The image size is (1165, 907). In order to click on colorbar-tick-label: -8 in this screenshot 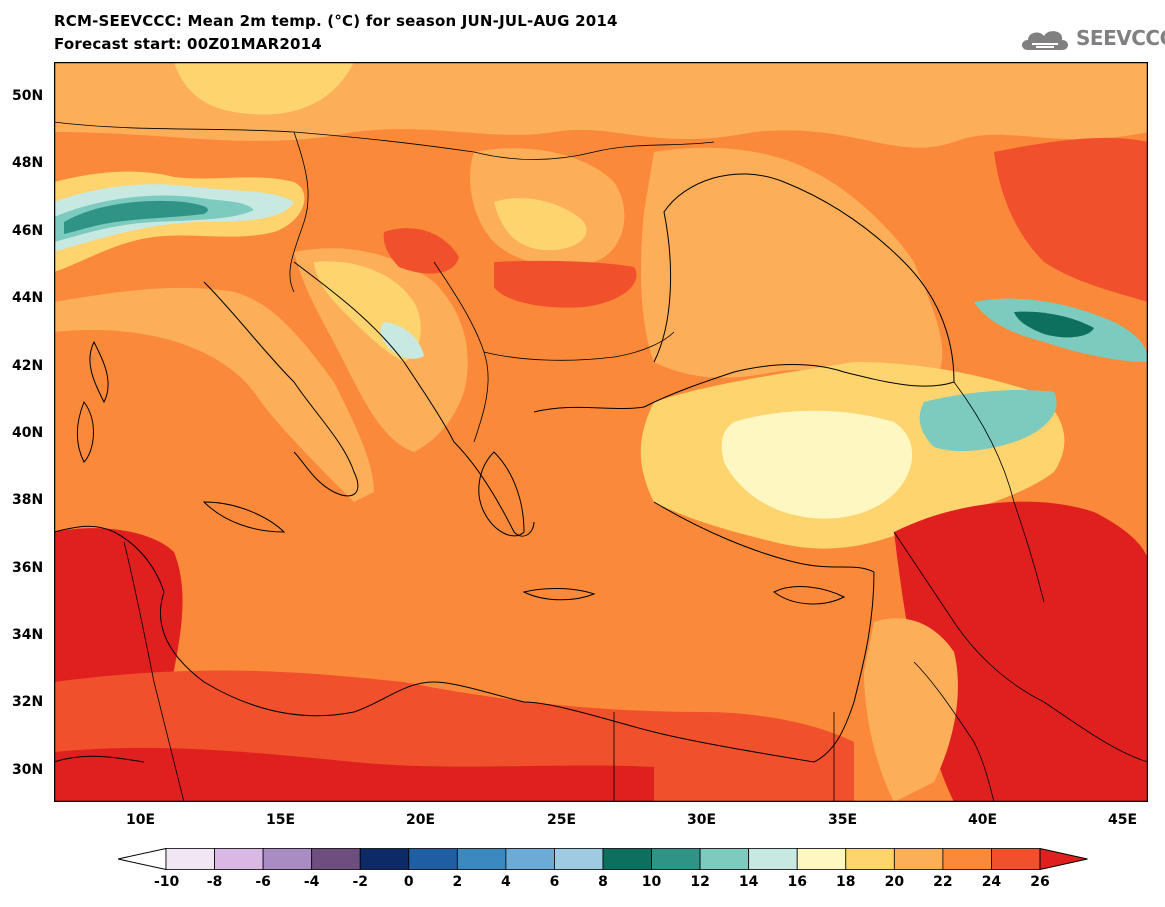, I will do `click(214, 882)`.